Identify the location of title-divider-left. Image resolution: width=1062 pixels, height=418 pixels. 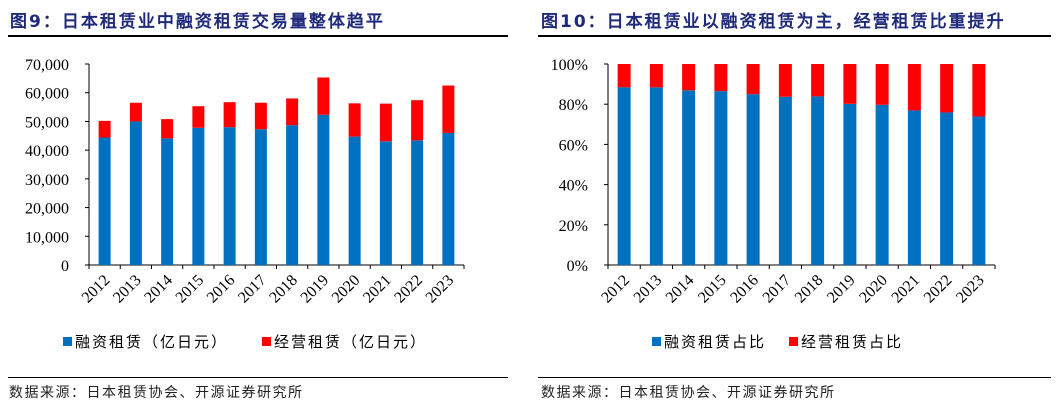
(258, 36).